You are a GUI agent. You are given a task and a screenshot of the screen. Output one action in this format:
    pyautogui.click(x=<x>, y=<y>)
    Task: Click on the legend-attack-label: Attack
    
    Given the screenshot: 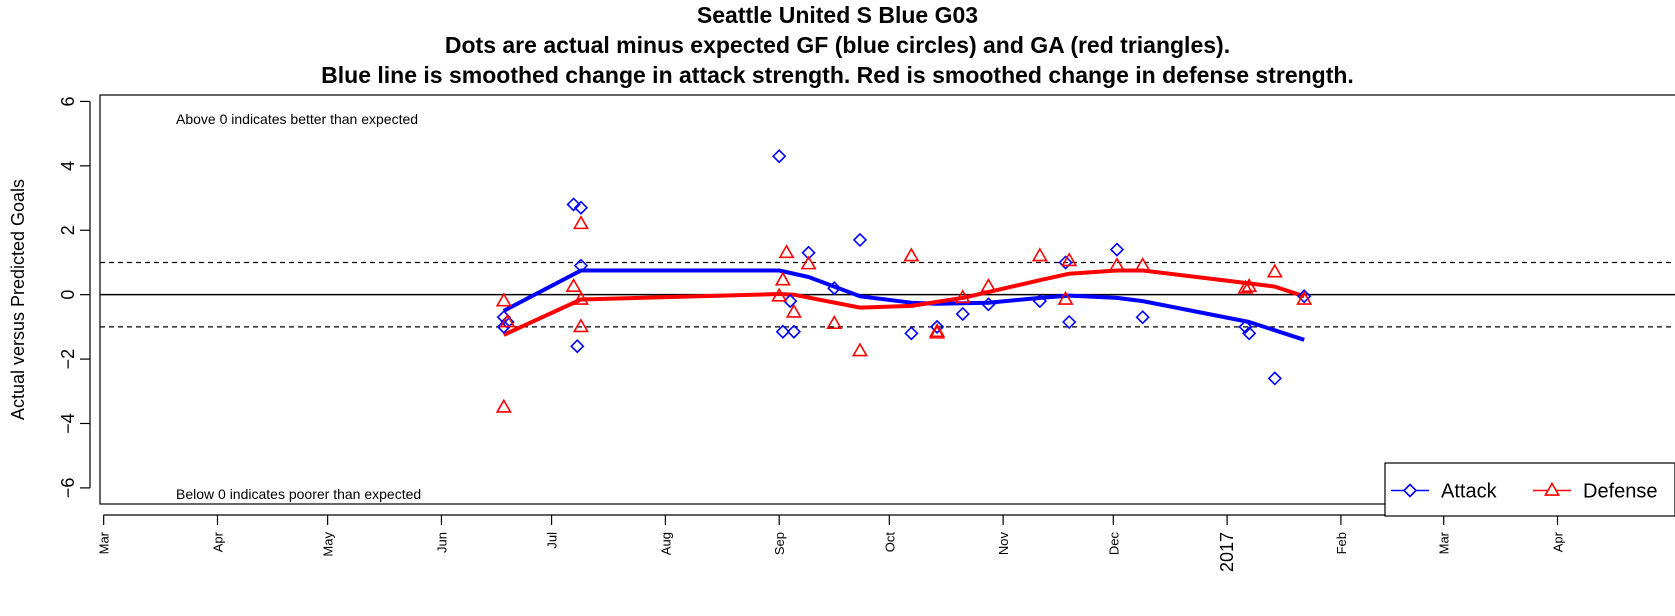 What is the action you would take?
    pyautogui.click(x=1469, y=492)
    